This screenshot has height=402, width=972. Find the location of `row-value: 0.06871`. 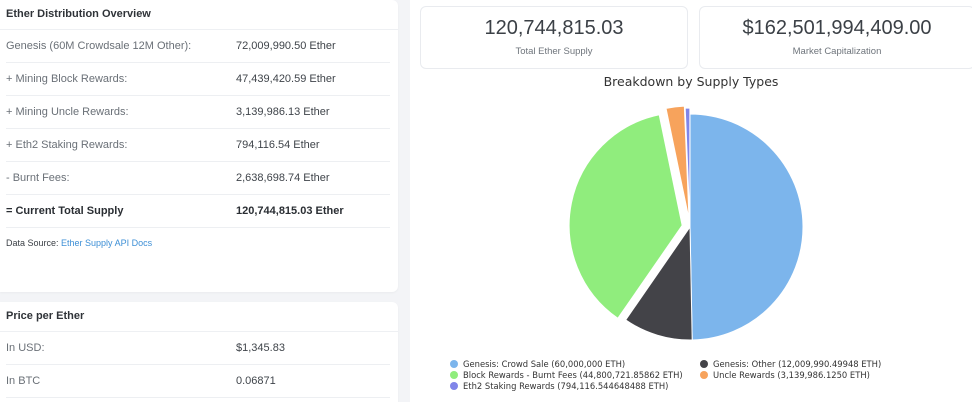

row-value: 0.06871 is located at coordinates (256, 381).